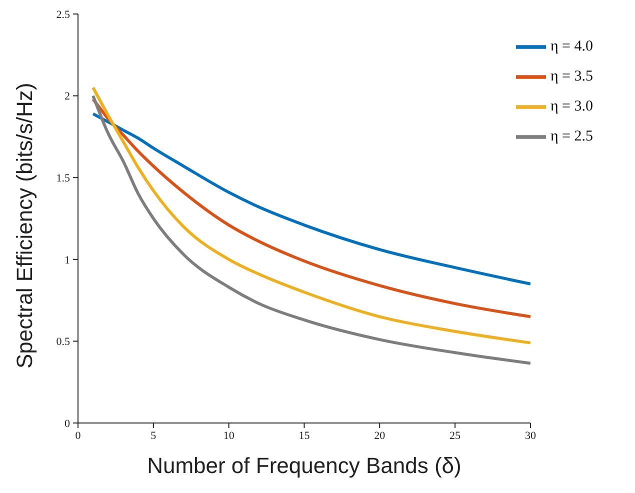  What do you see at coordinates (78, 436) in the screenshot?
I see `x-tick-label: 0` at bounding box center [78, 436].